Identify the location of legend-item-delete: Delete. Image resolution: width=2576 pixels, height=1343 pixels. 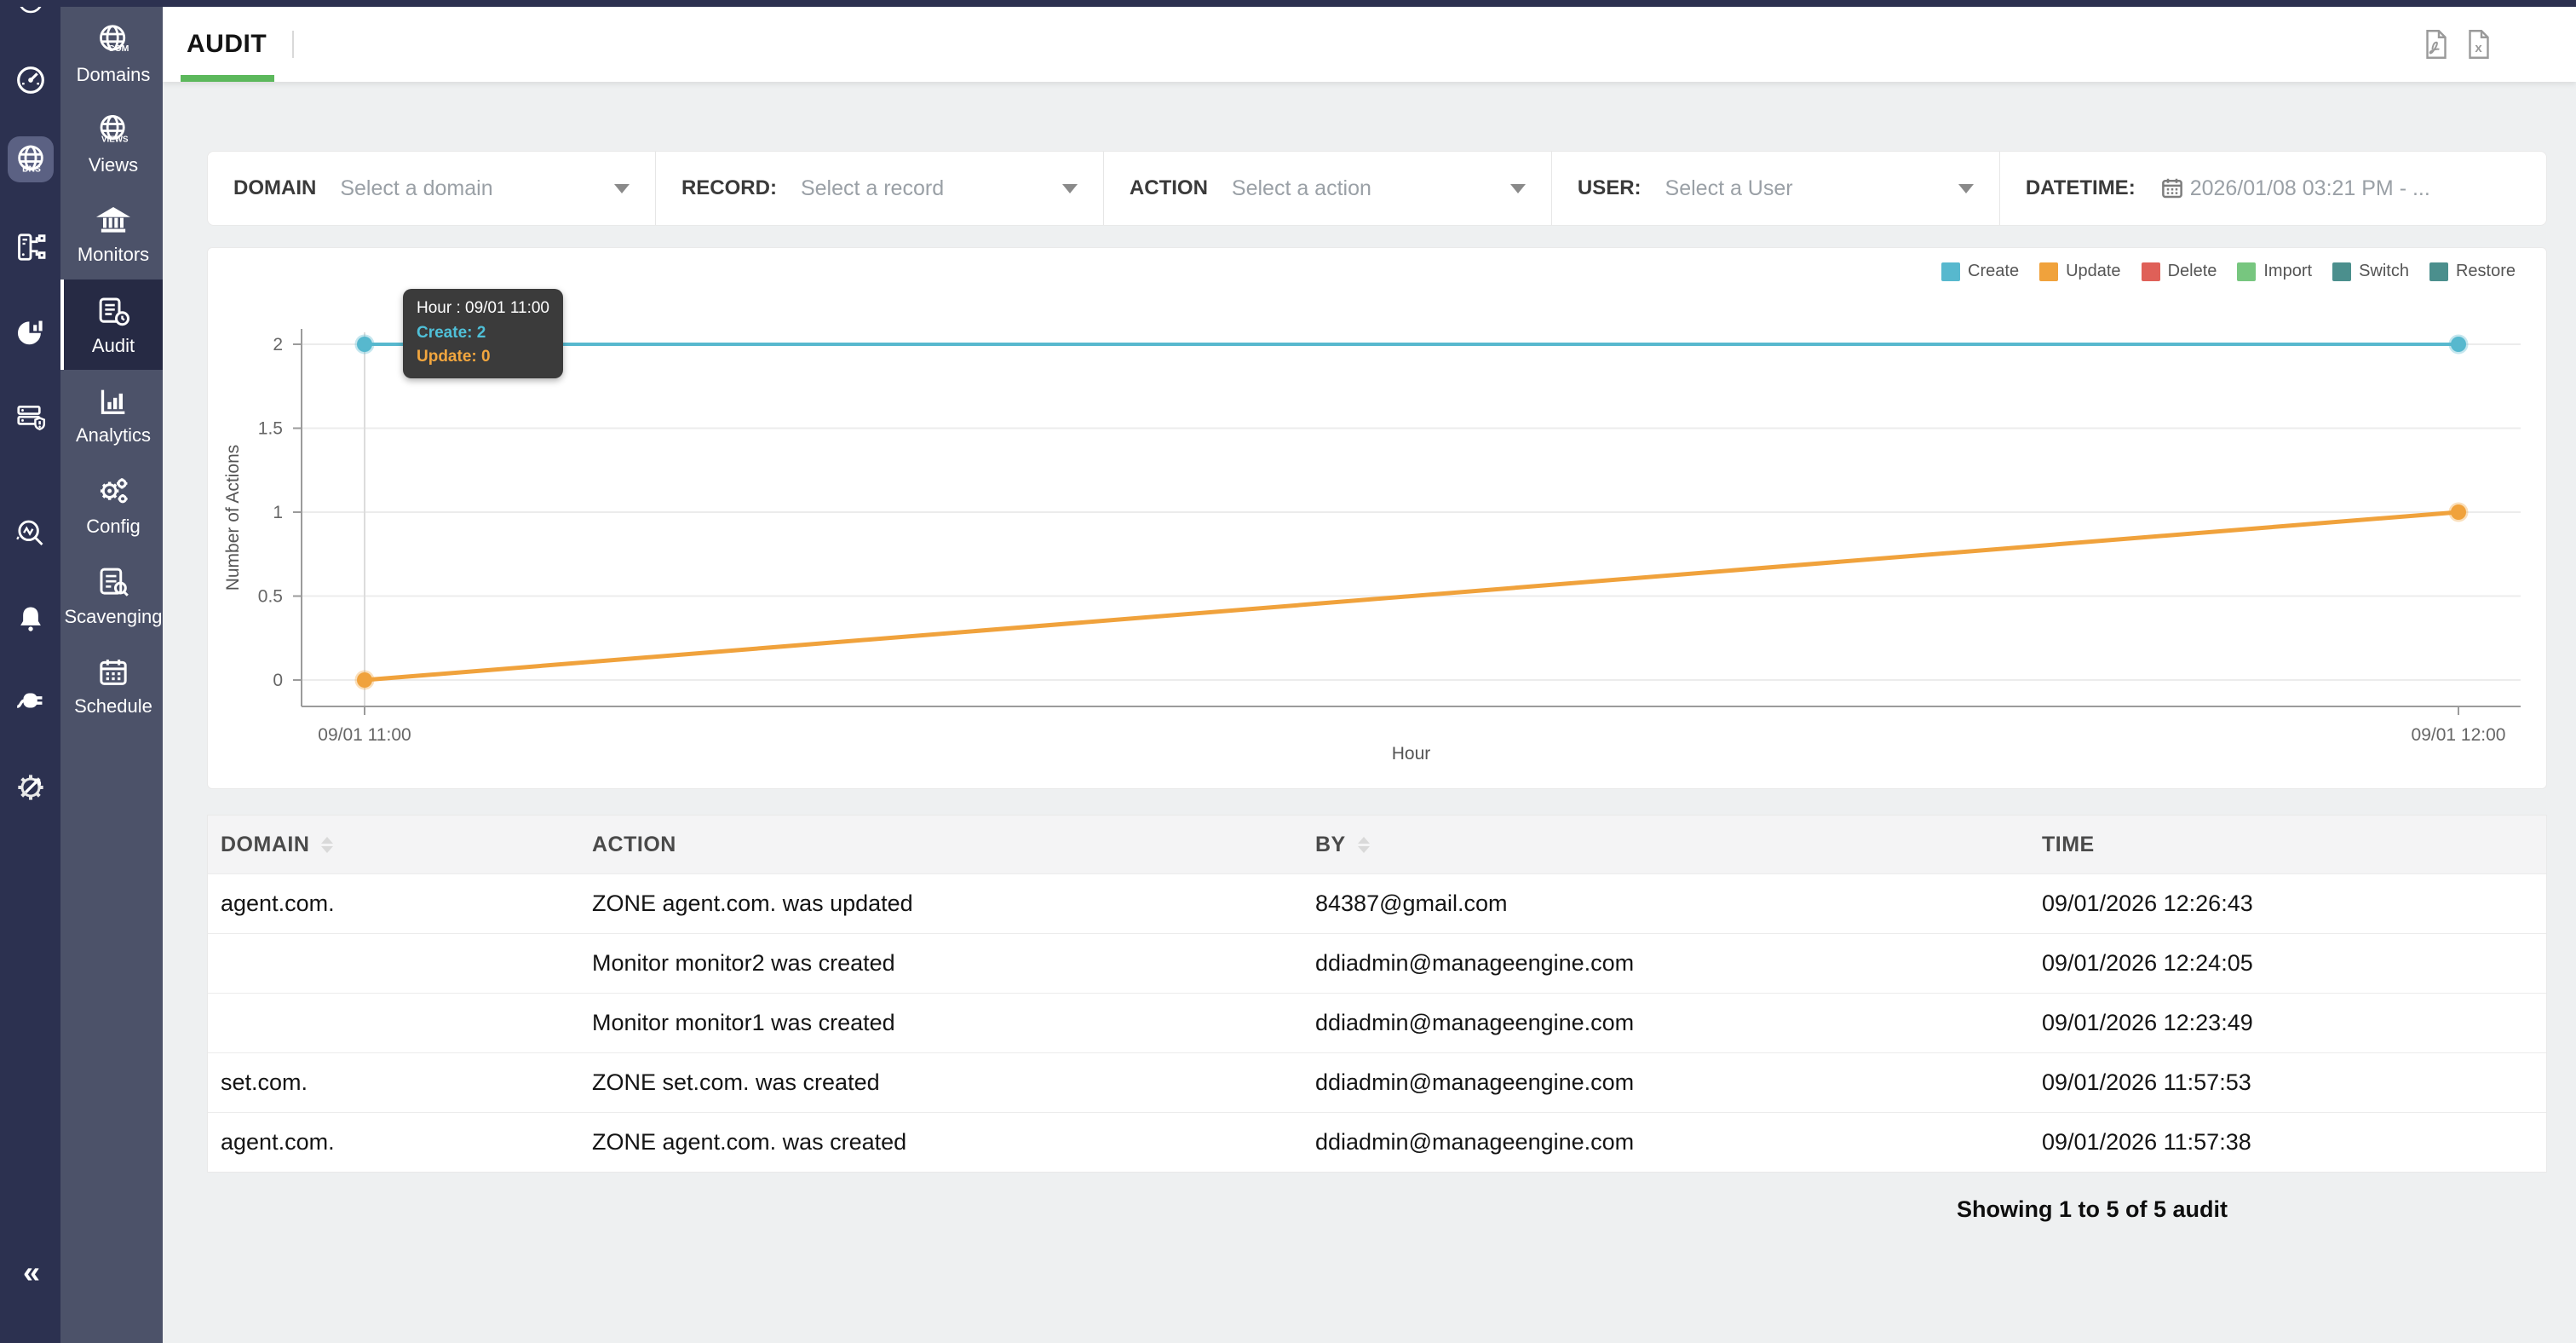
(2179, 271).